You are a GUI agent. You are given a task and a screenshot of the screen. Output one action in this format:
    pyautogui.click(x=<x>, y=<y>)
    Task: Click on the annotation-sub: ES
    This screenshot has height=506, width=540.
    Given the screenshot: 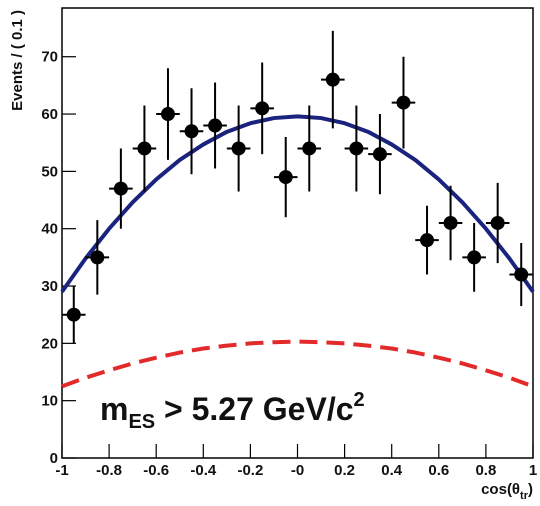 What is the action you would take?
    pyautogui.click(x=141, y=422)
    